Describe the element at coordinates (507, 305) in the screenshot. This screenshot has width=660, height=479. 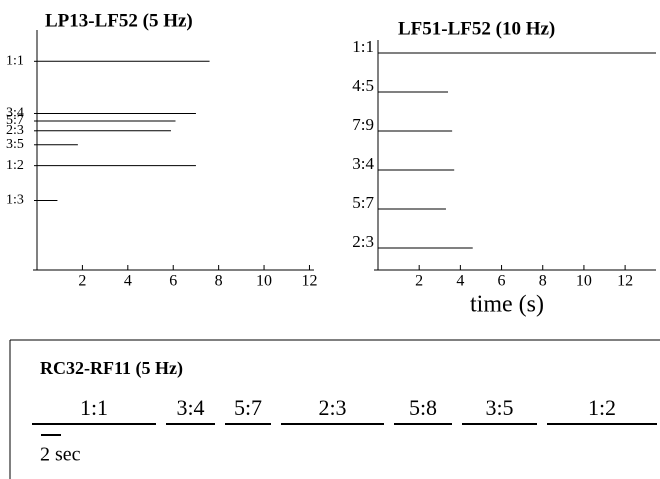
I see `x-axis-label: time (s)` at that location.